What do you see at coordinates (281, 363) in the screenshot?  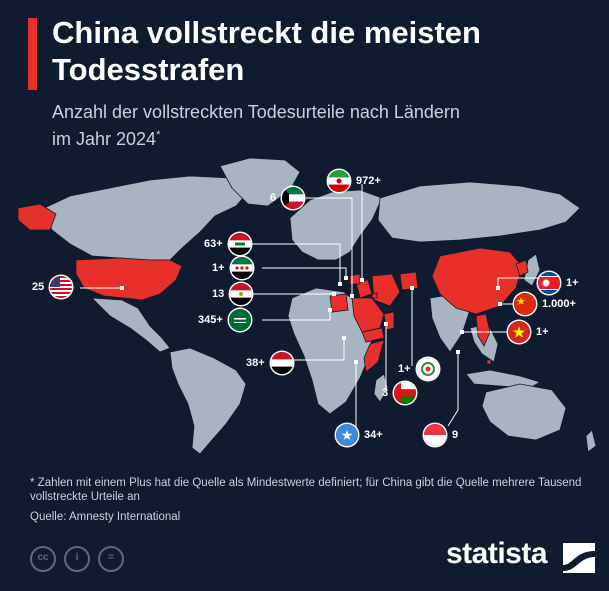 I see `yemen-flag-icon` at bounding box center [281, 363].